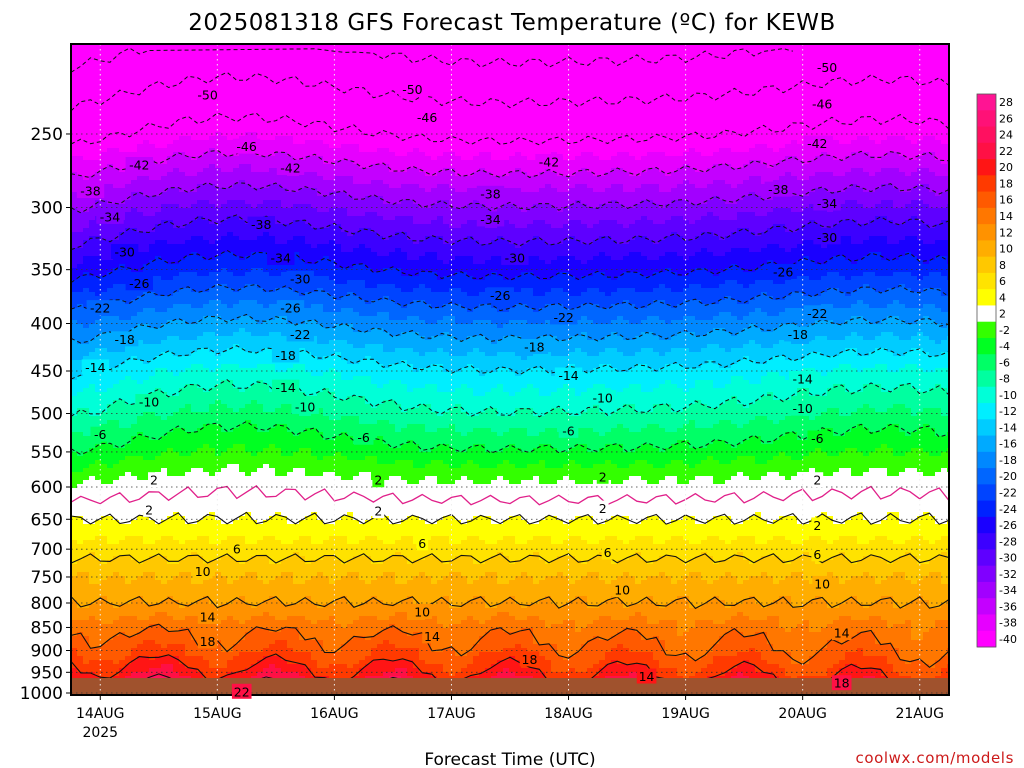 The height and width of the screenshot is (768, 1024). Describe the element at coordinates (510, 686) in the screenshot. I see `terrain-band` at that location.